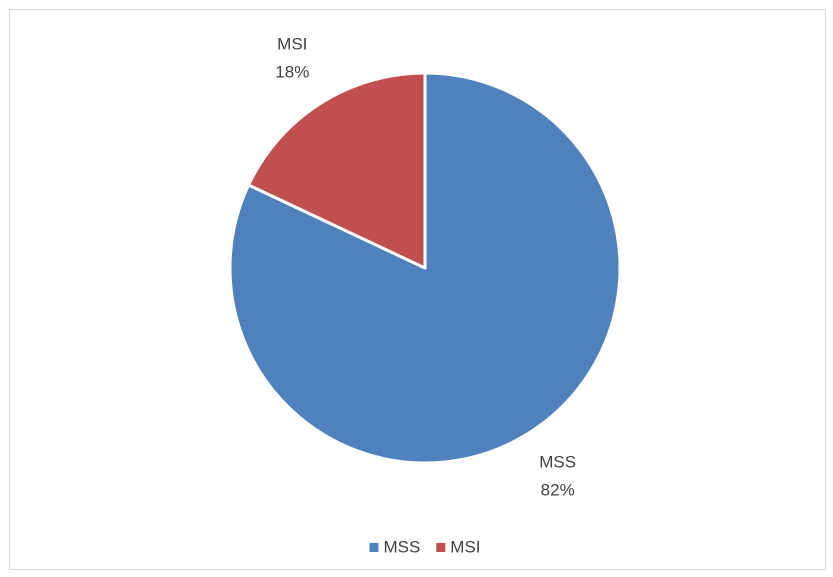  What do you see at coordinates (337, 170) in the screenshot?
I see `pie-slice` at bounding box center [337, 170].